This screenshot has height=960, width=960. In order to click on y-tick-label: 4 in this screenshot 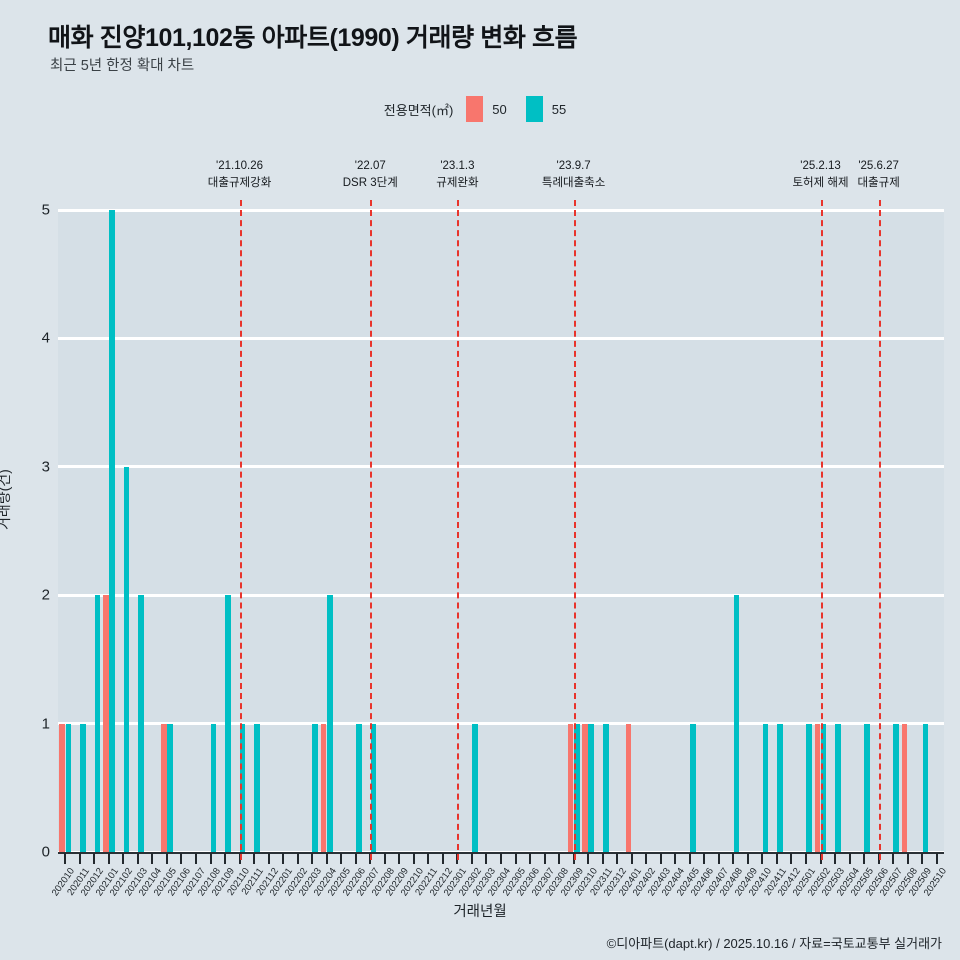, I will do `click(45, 338)`.